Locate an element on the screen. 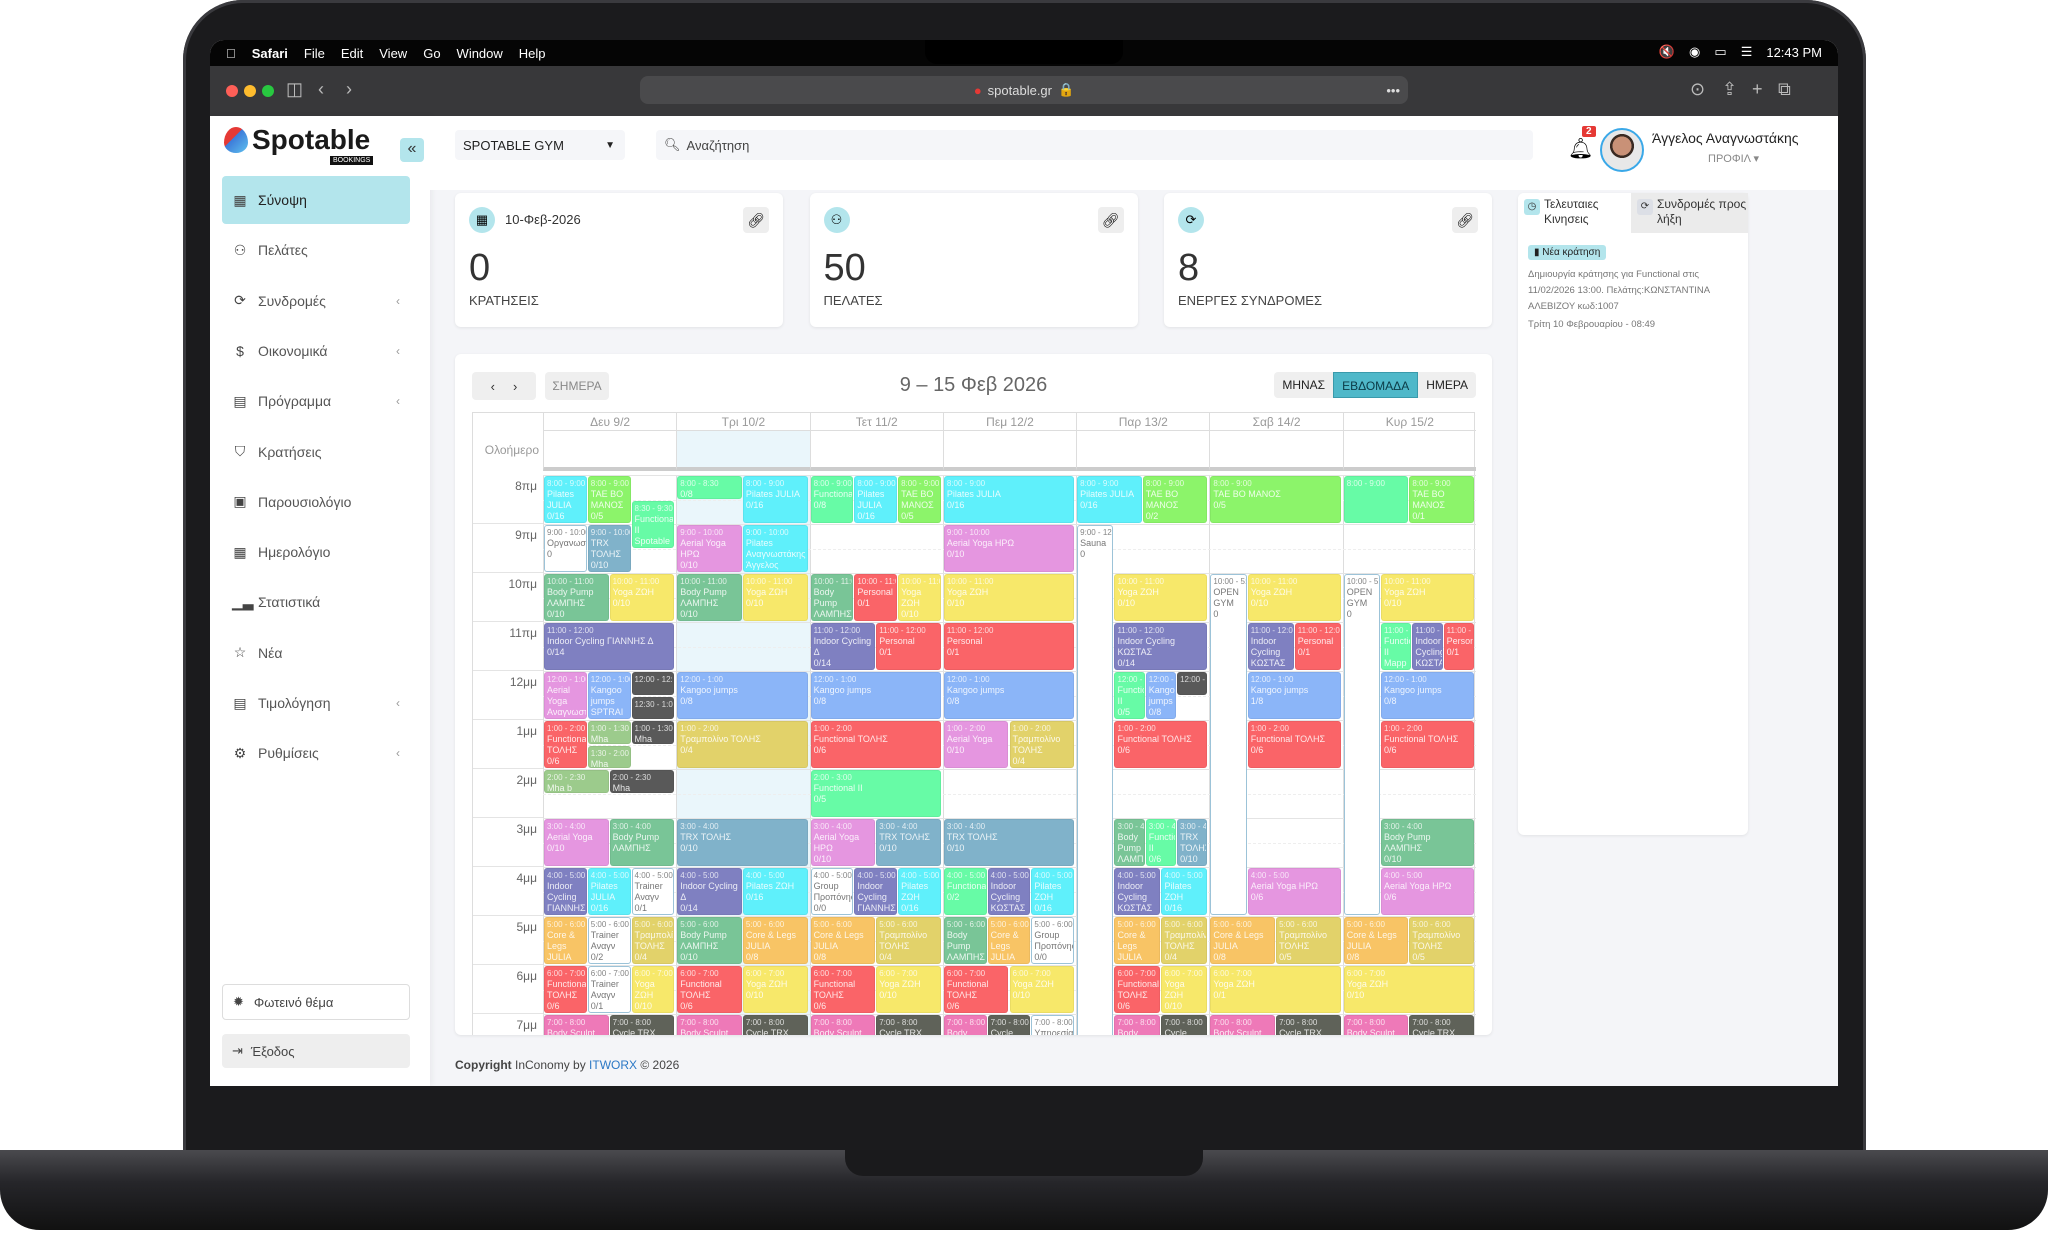 Image resolution: width=2048 pixels, height=1237 pixels. calendar-event: 8:30 - 9:30 Functional II Spotable is located at coordinates (653, 524).